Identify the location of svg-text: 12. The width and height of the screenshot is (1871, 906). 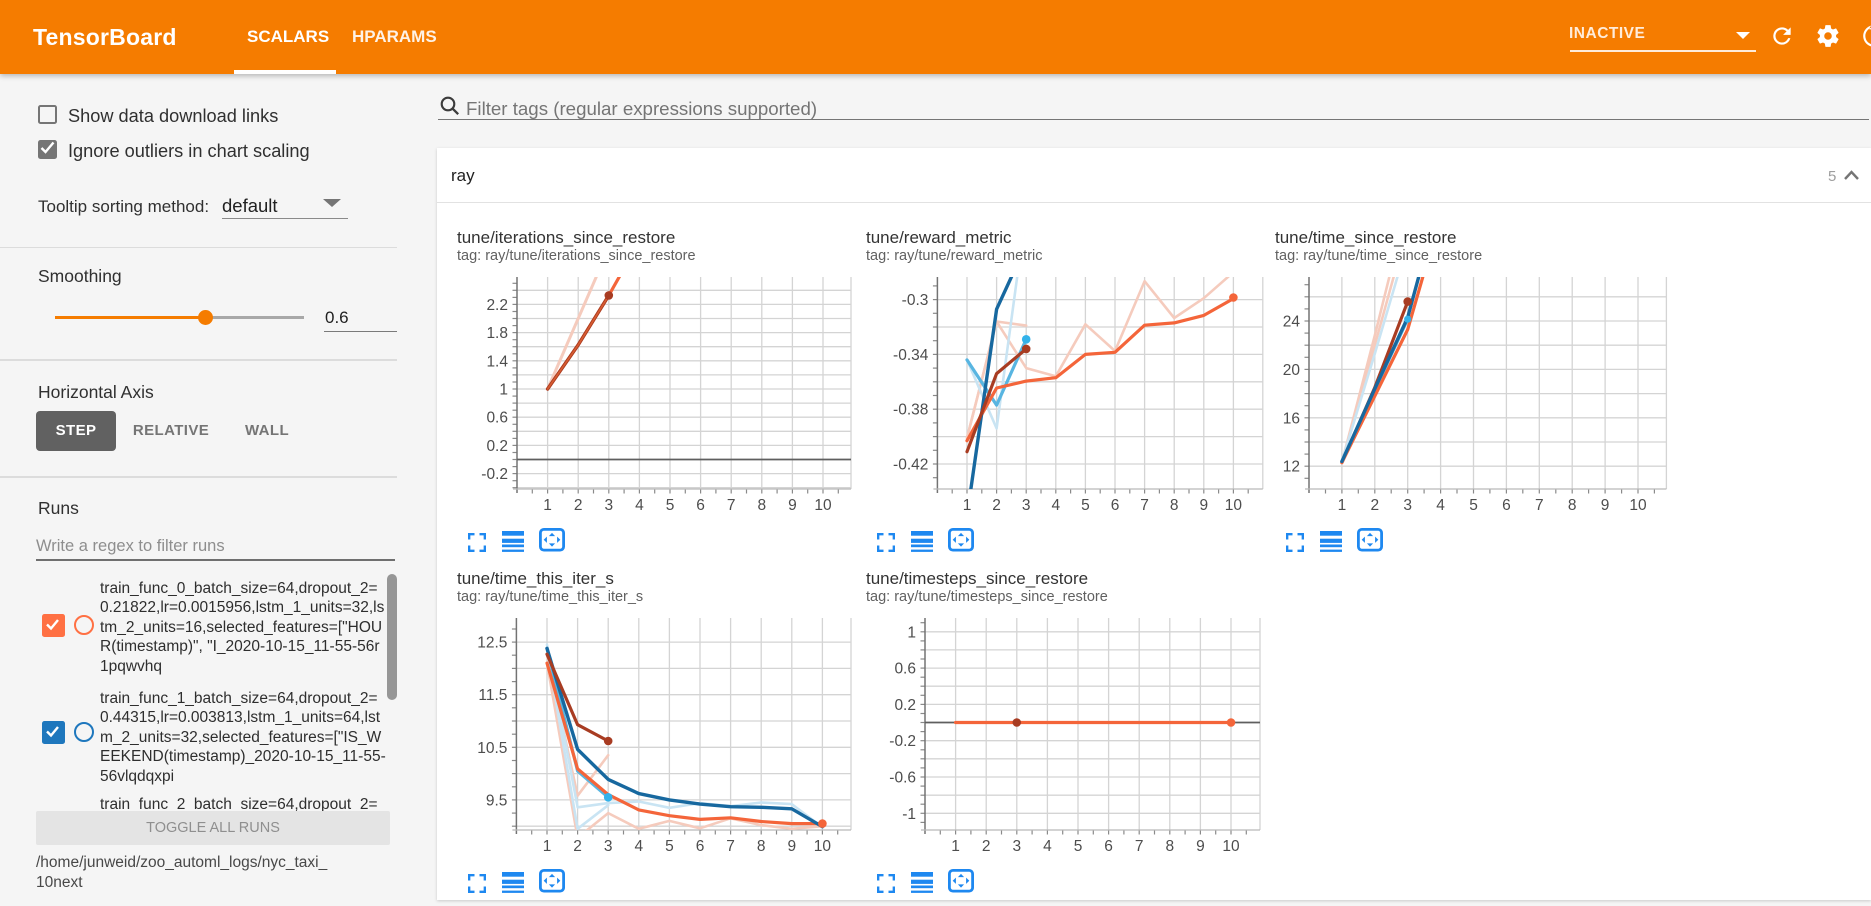
(1291, 467).